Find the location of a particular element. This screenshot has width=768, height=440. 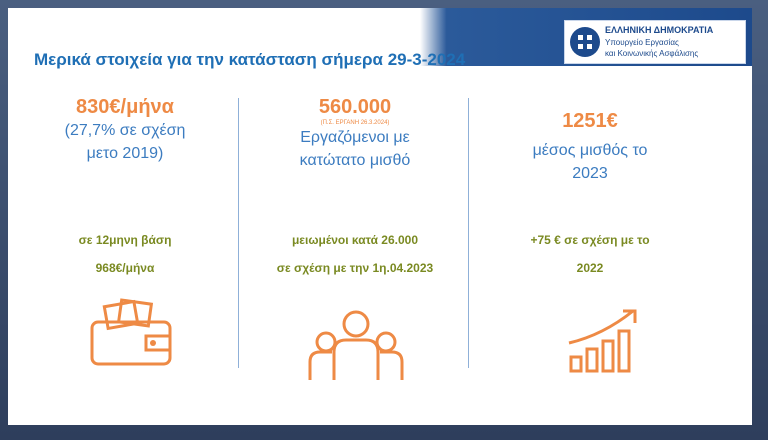

headline: 1251€ is located at coordinates (590, 121).